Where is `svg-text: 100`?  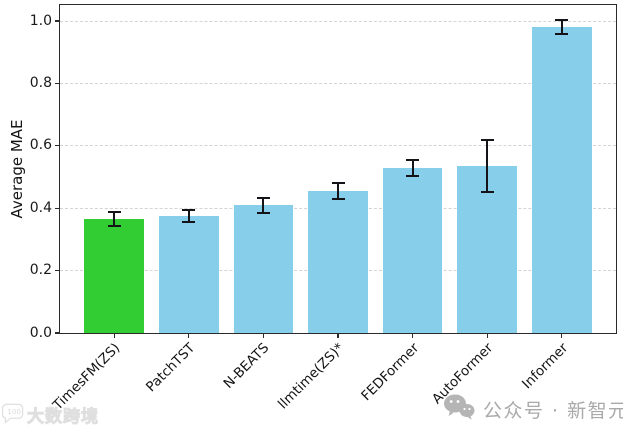 svg-text: 100 is located at coordinates (14, 411).